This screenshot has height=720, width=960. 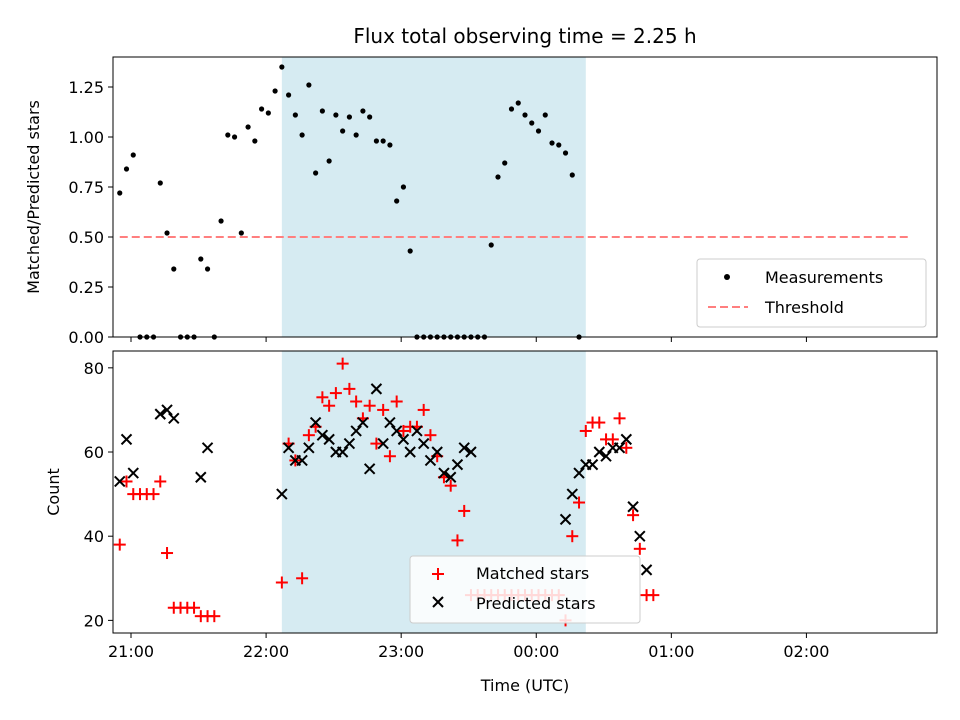 What do you see at coordinates (86, 337) in the screenshot?
I see `top-y-tick-label: 0.00` at bounding box center [86, 337].